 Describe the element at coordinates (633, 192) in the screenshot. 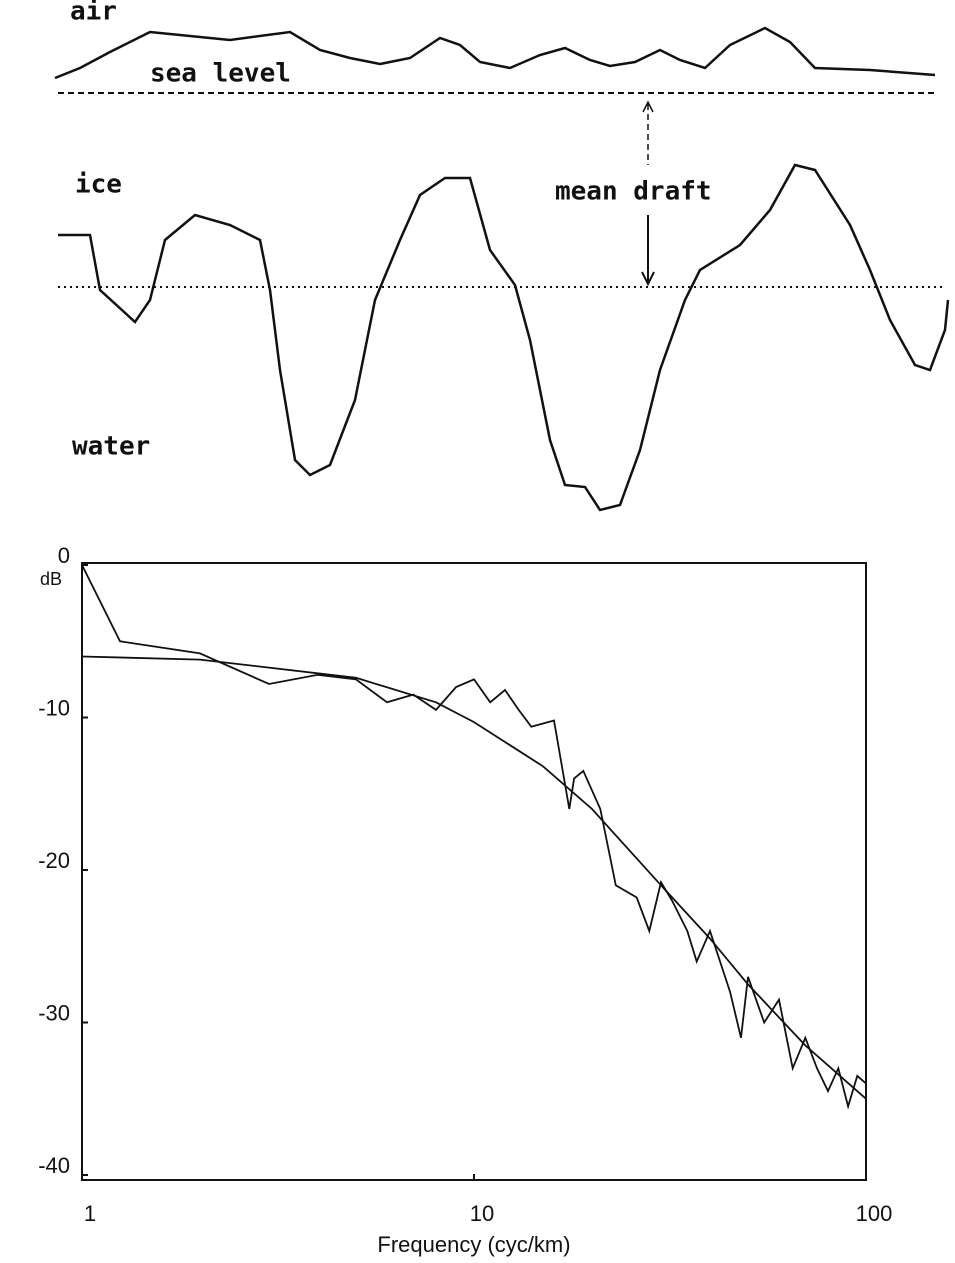

I see `mean-draft-label: mean draft` at that location.